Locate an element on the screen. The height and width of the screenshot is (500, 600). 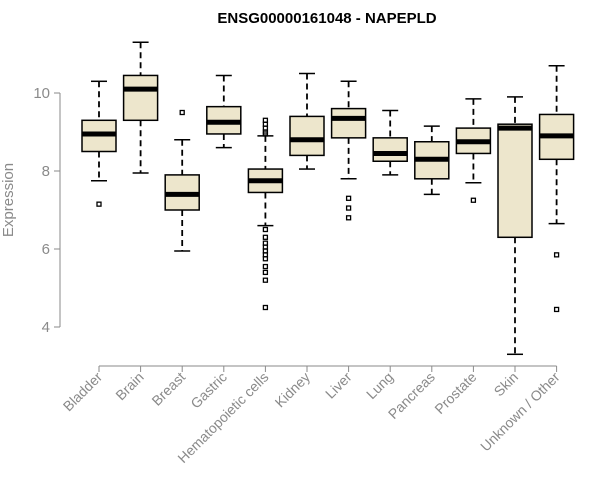
x-tick-label: Kidney is located at coordinates (293, 390).